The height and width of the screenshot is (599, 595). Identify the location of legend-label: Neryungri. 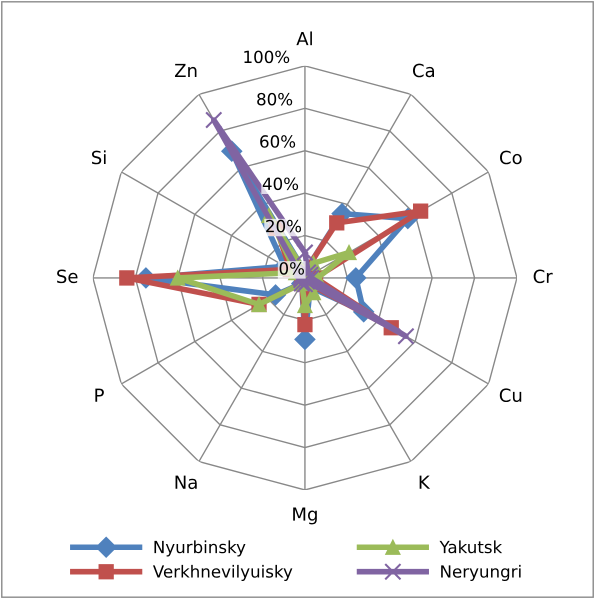
(481, 573).